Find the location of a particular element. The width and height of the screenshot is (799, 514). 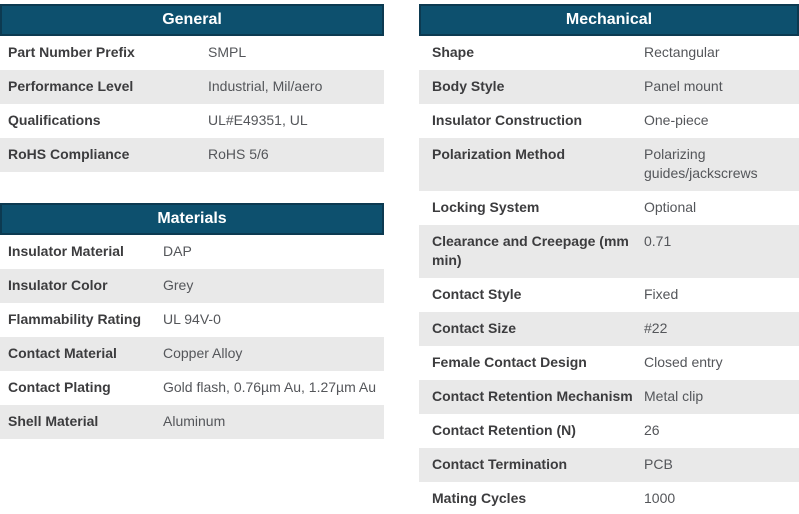

spec-row-label: Female Contact Design is located at coordinates (509, 362).